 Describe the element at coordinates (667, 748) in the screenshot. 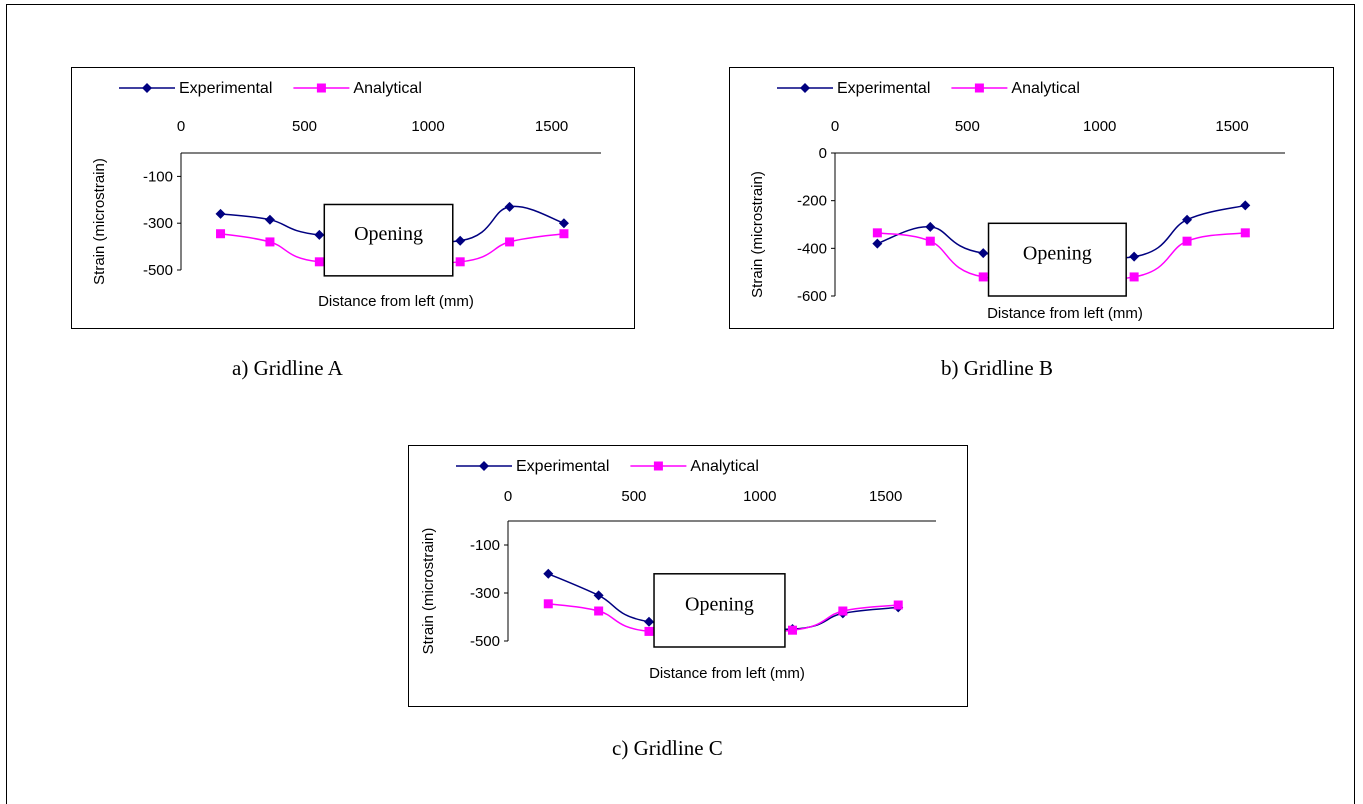

I see `caption-gridline-c: c) Gridline C` at that location.